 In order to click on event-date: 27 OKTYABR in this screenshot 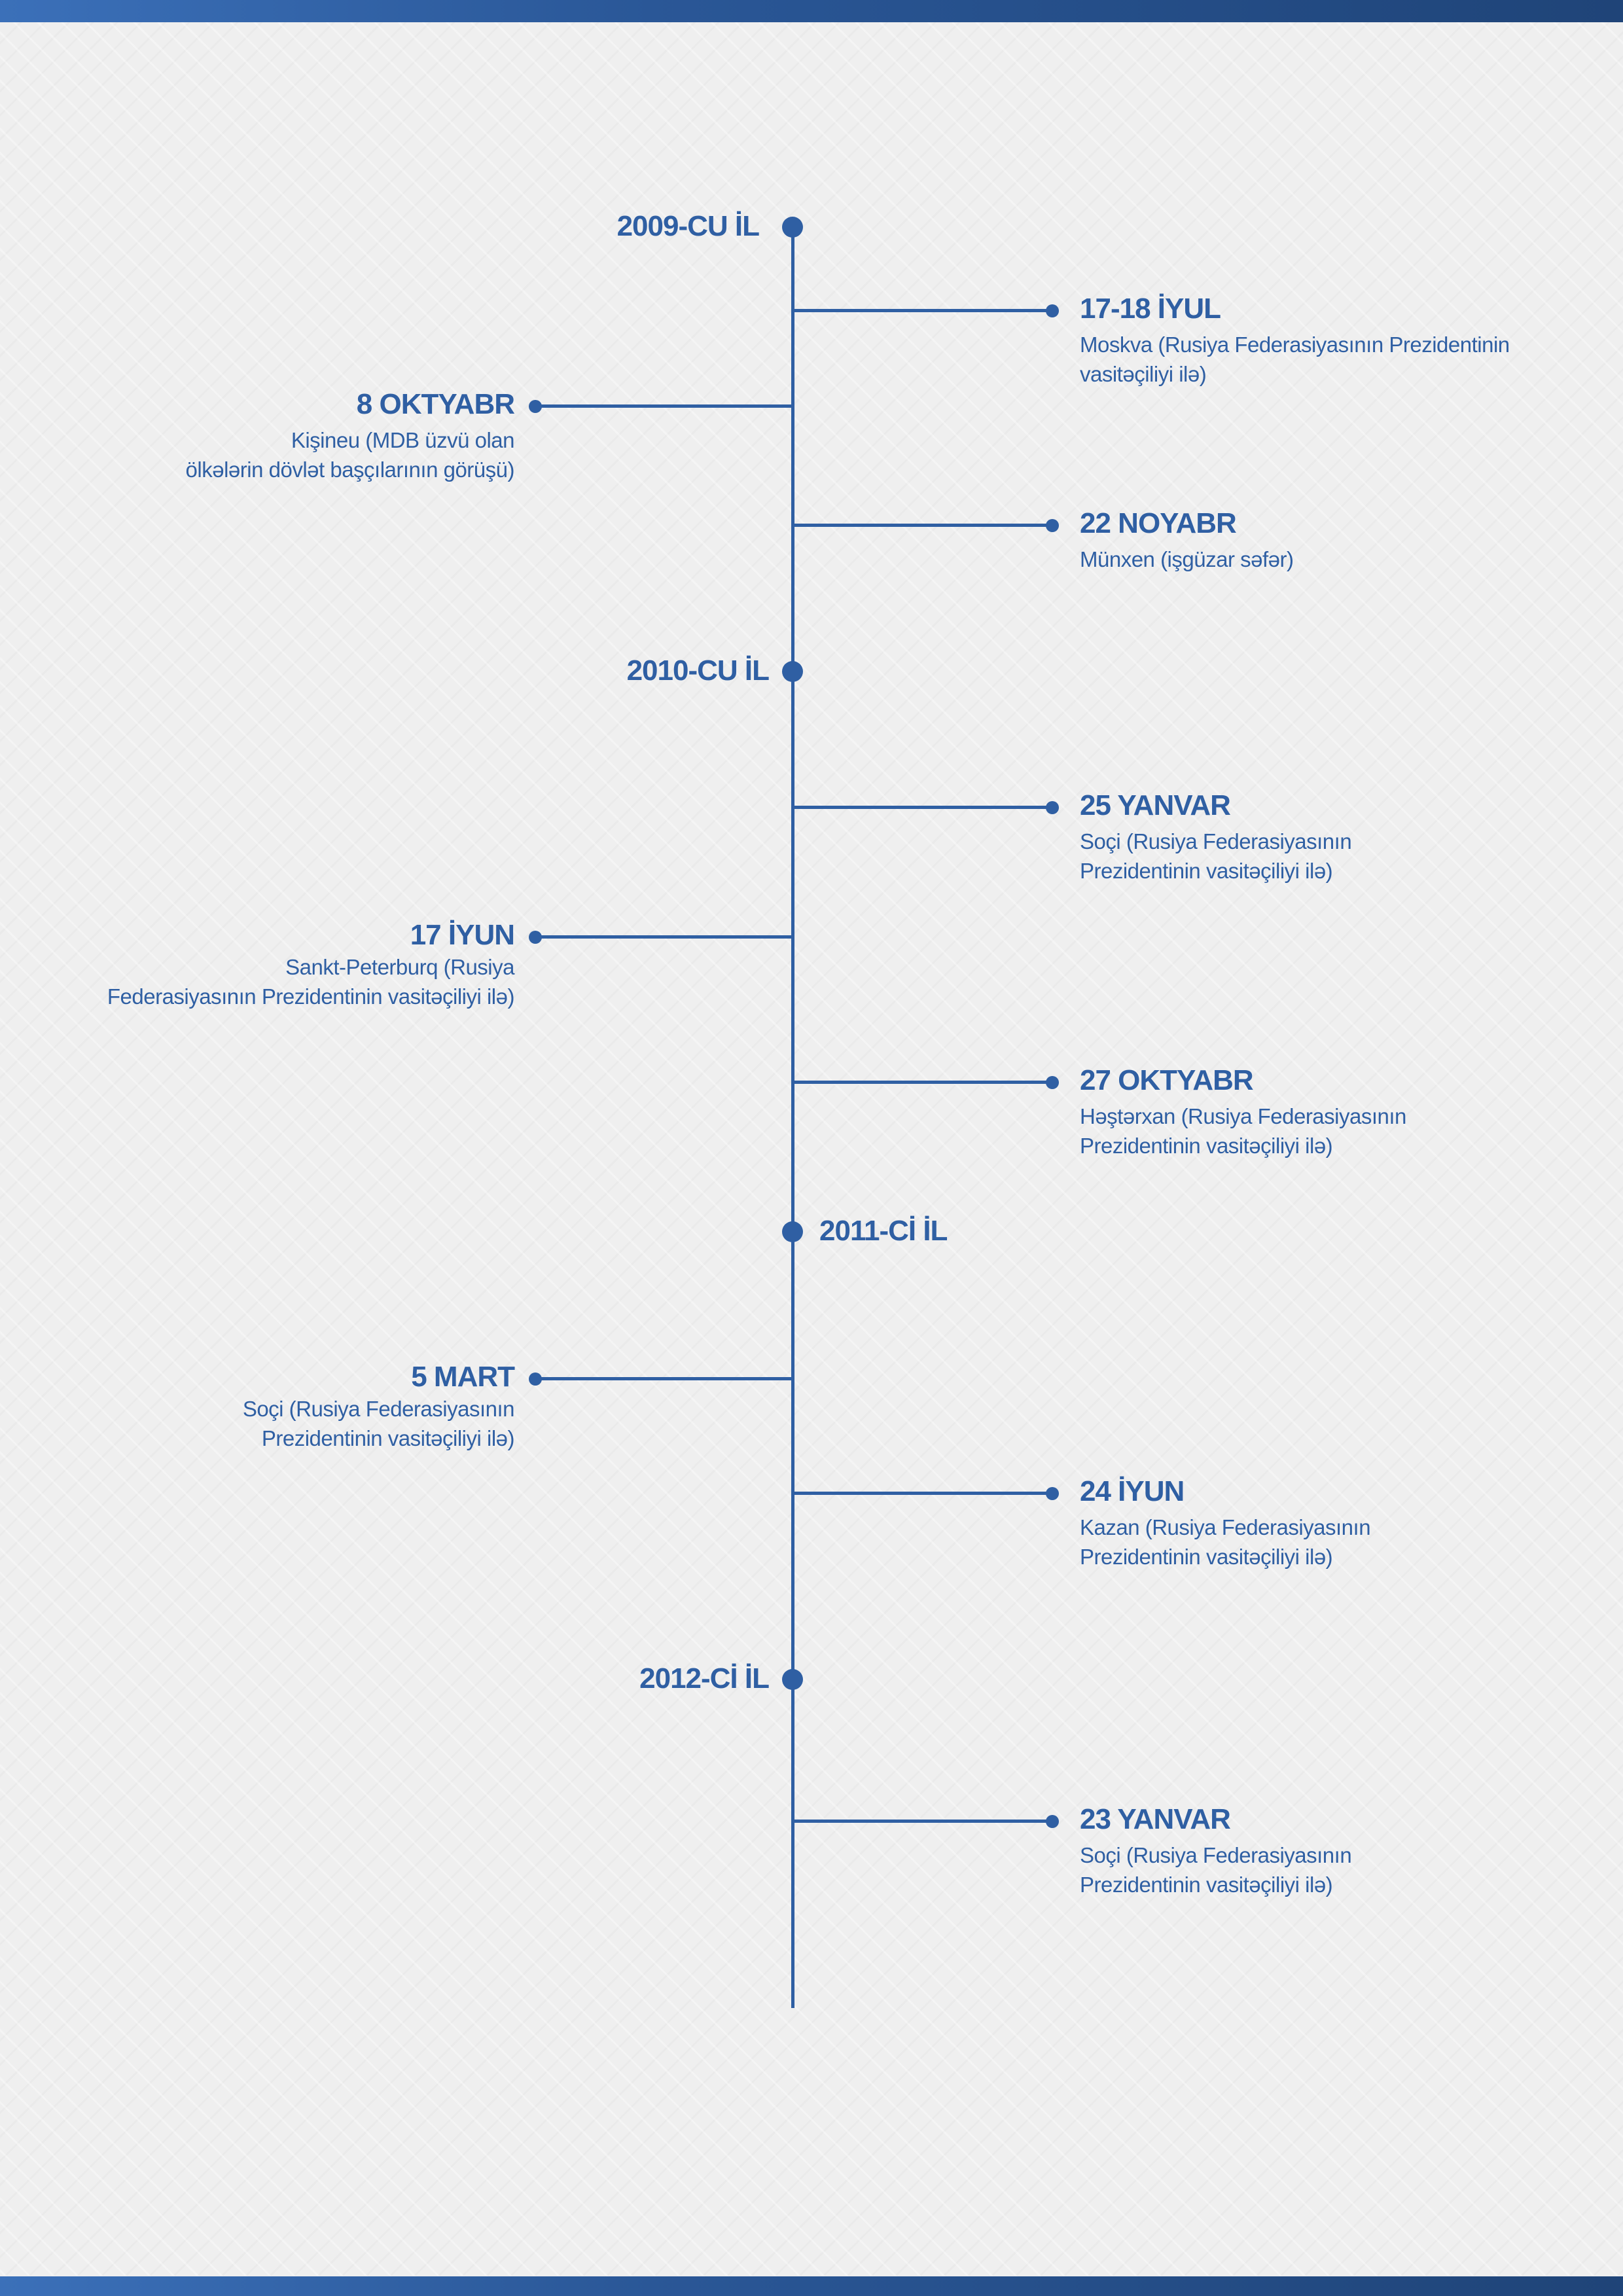, I will do `click(1167, 1080)`.